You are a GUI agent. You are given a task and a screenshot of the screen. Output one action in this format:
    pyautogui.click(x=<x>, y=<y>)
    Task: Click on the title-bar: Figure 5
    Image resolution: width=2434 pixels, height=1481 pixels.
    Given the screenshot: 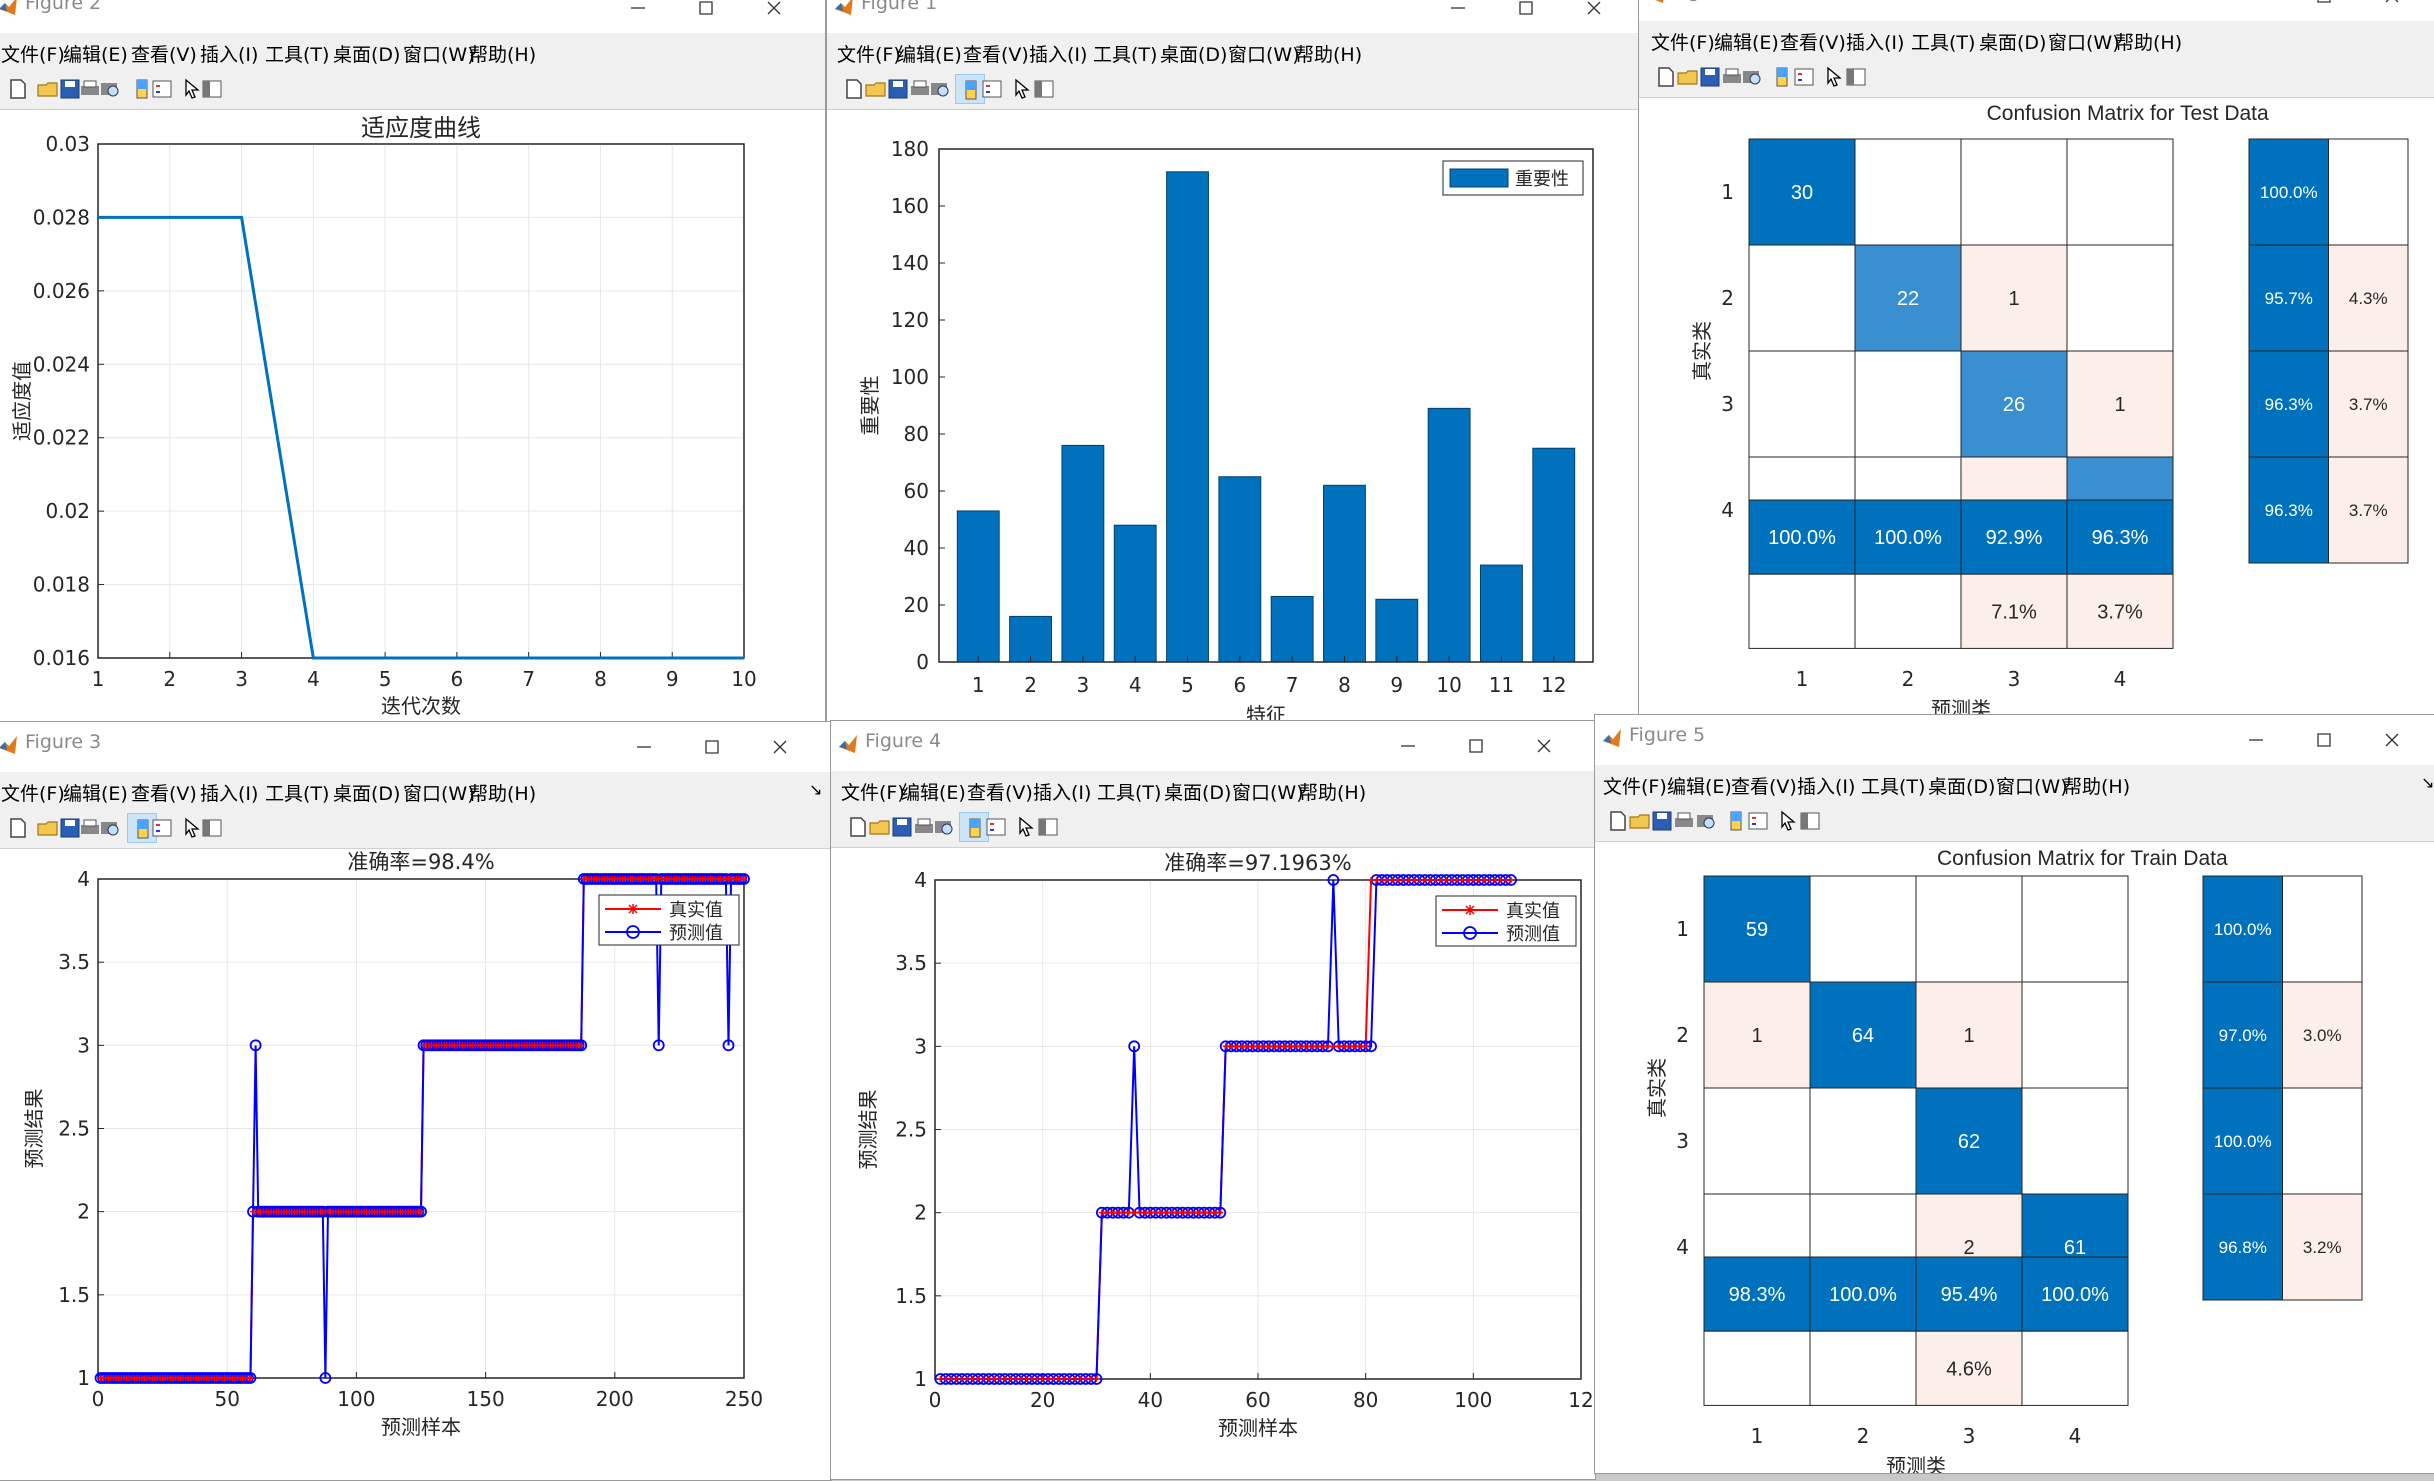 What is the action you would take?
    pyautogui.click(x=2014, y=740)
    